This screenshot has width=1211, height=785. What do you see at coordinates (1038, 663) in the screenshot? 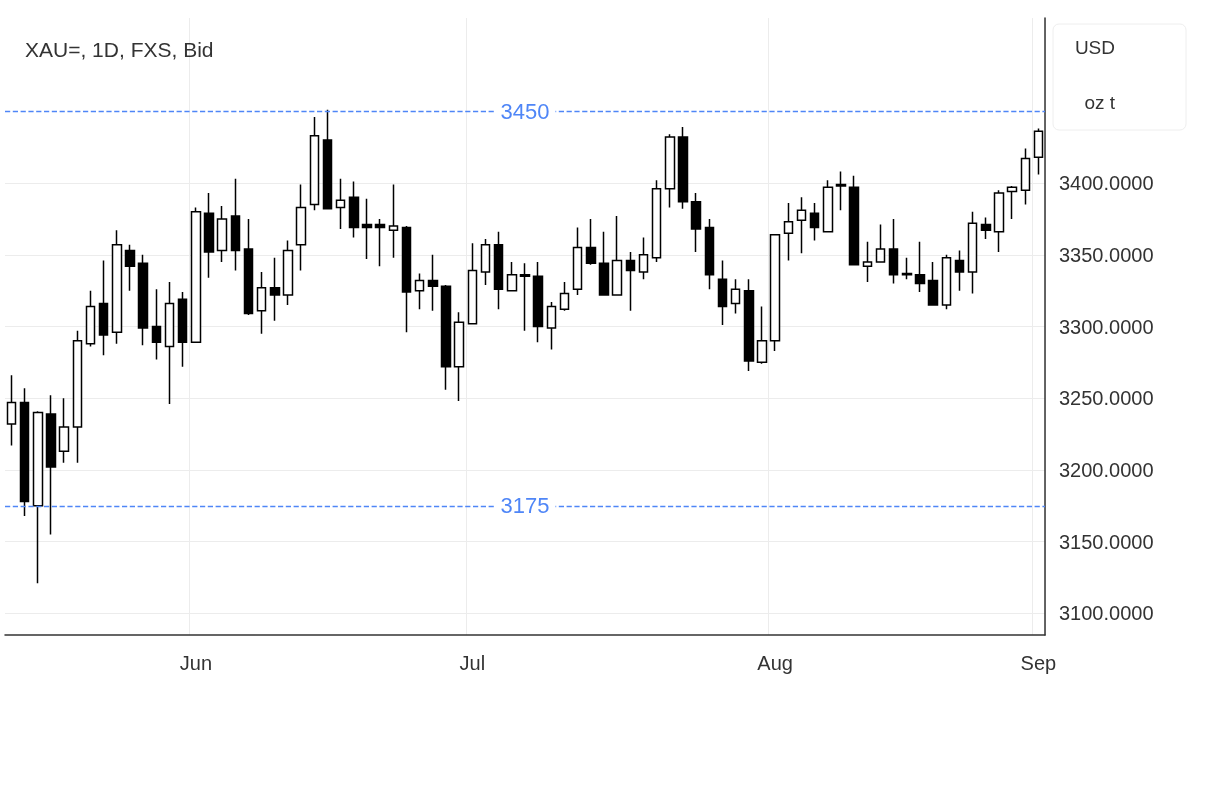
I see `x-tick-label: Sep` at bounding box center [1038, 663].